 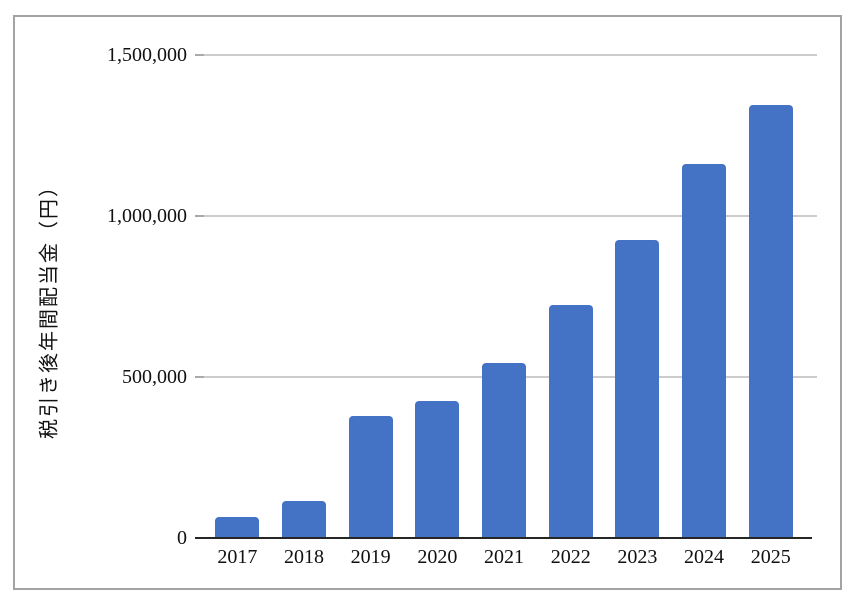 I want to click on x-tick-label: 2020, so click(x=437, y=557).